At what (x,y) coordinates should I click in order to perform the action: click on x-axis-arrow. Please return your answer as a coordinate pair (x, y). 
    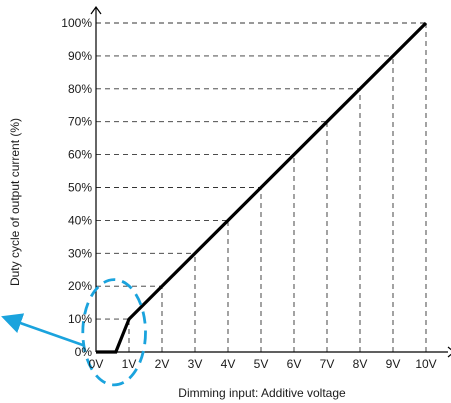
    Looking at the image, I should click on (449, 352).